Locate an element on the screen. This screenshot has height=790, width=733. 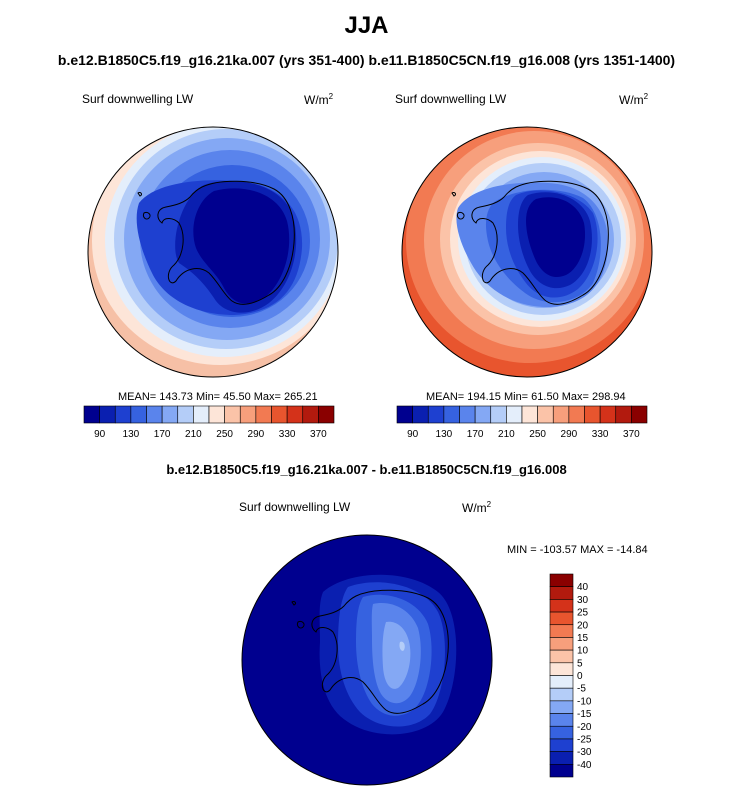
left-panel-units: W/m2 is located at coordinates (319, 99).